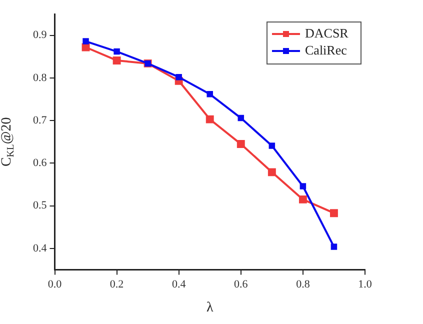  What do you see at coordinates (40, 248) in the screenshot?
I see `y-tick-label: 0.4` at bounding box center [40, 248].